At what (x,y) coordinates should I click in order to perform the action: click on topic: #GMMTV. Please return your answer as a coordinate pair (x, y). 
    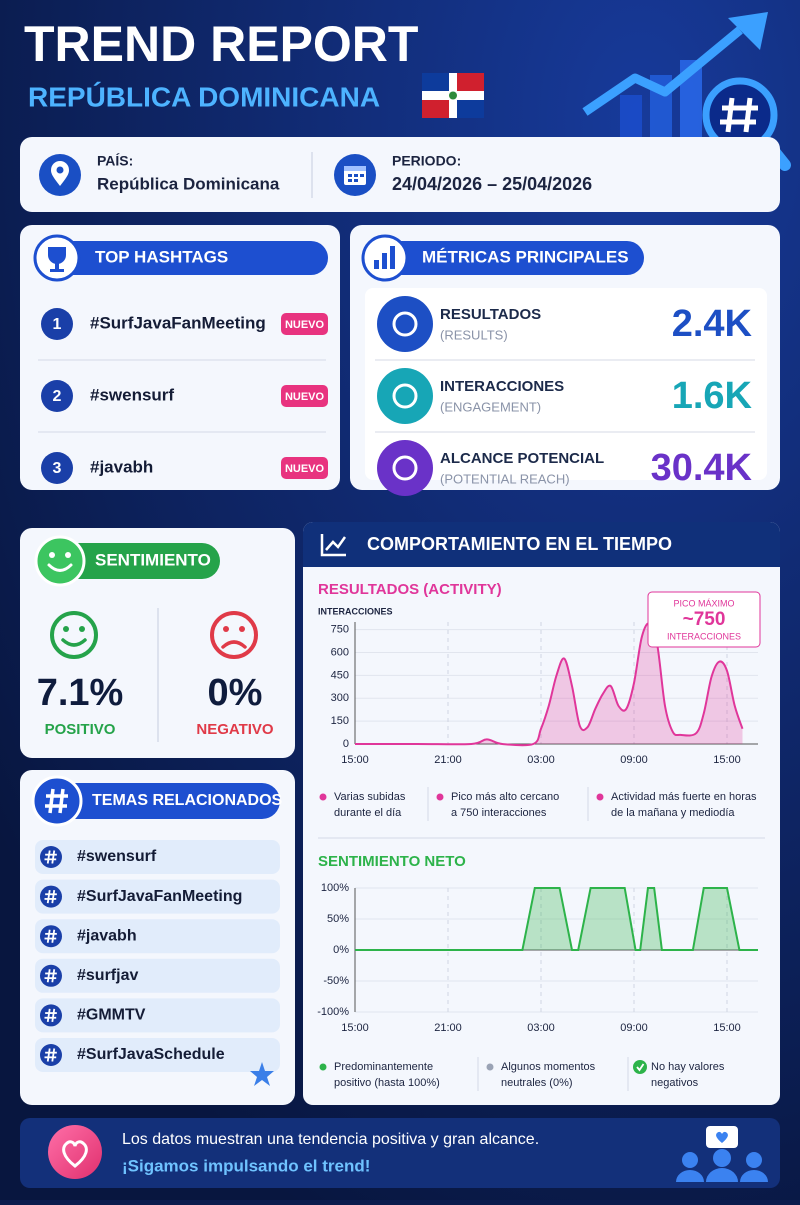
    Looking at the image, I should click on (111, 1015).